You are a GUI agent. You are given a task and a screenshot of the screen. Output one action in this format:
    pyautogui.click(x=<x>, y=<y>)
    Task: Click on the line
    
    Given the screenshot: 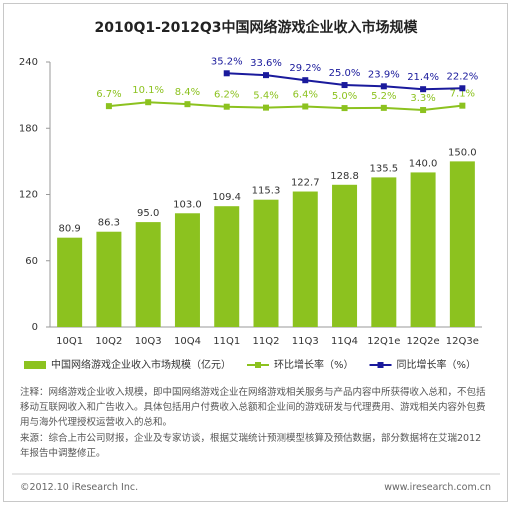 What is the action you would take?
    pyautogui.click(x=285, y=106)
    